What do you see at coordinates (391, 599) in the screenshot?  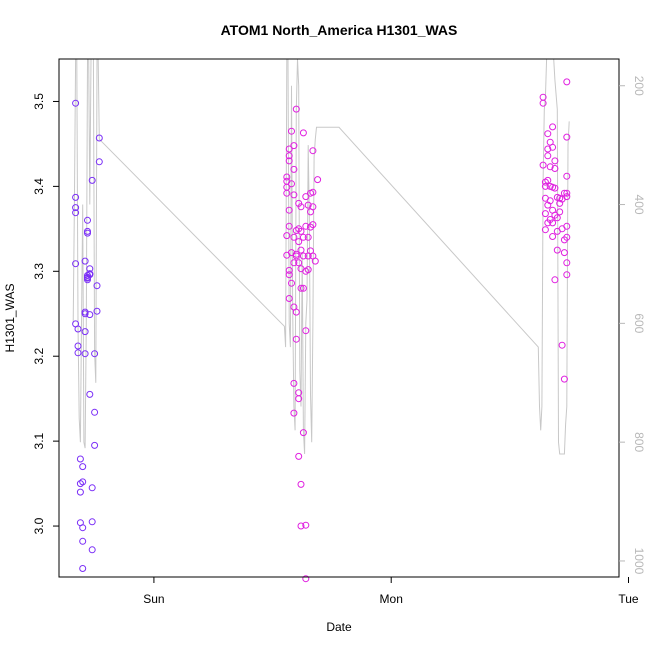 I see `x-tick-label: Mon` at bounding box center [391, 599].